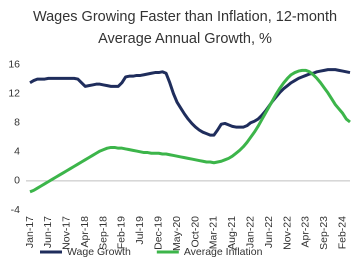 Image resolution: width=362 pixels, height=265 pixels. What do you see at coordinates (17, 152) in the screenshot?
I see `y-tick-label: 4` at bounding box center [17, 152].